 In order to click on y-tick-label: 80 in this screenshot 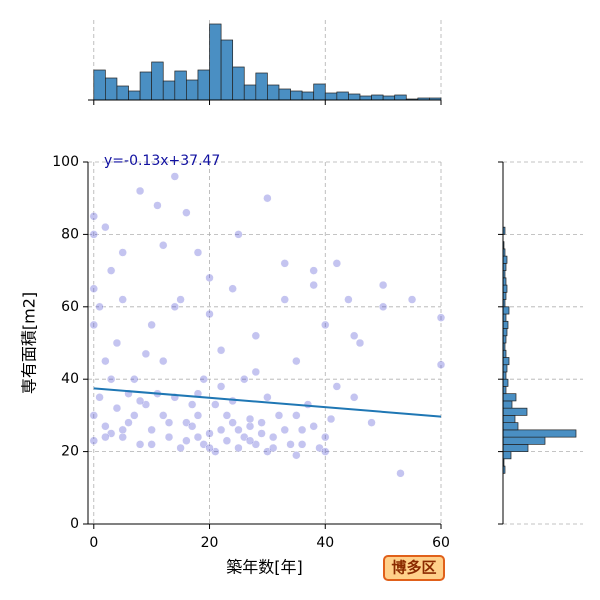, I will do `click(70, 234)`.